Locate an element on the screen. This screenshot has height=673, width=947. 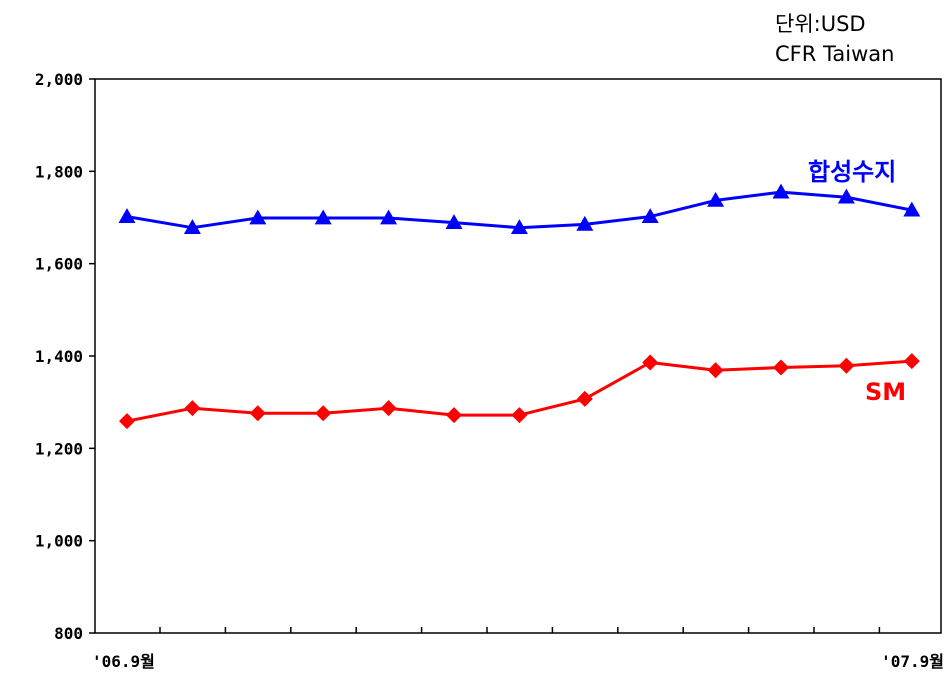
y-tick-label: 2,000 is located at coordinates (59, 79).